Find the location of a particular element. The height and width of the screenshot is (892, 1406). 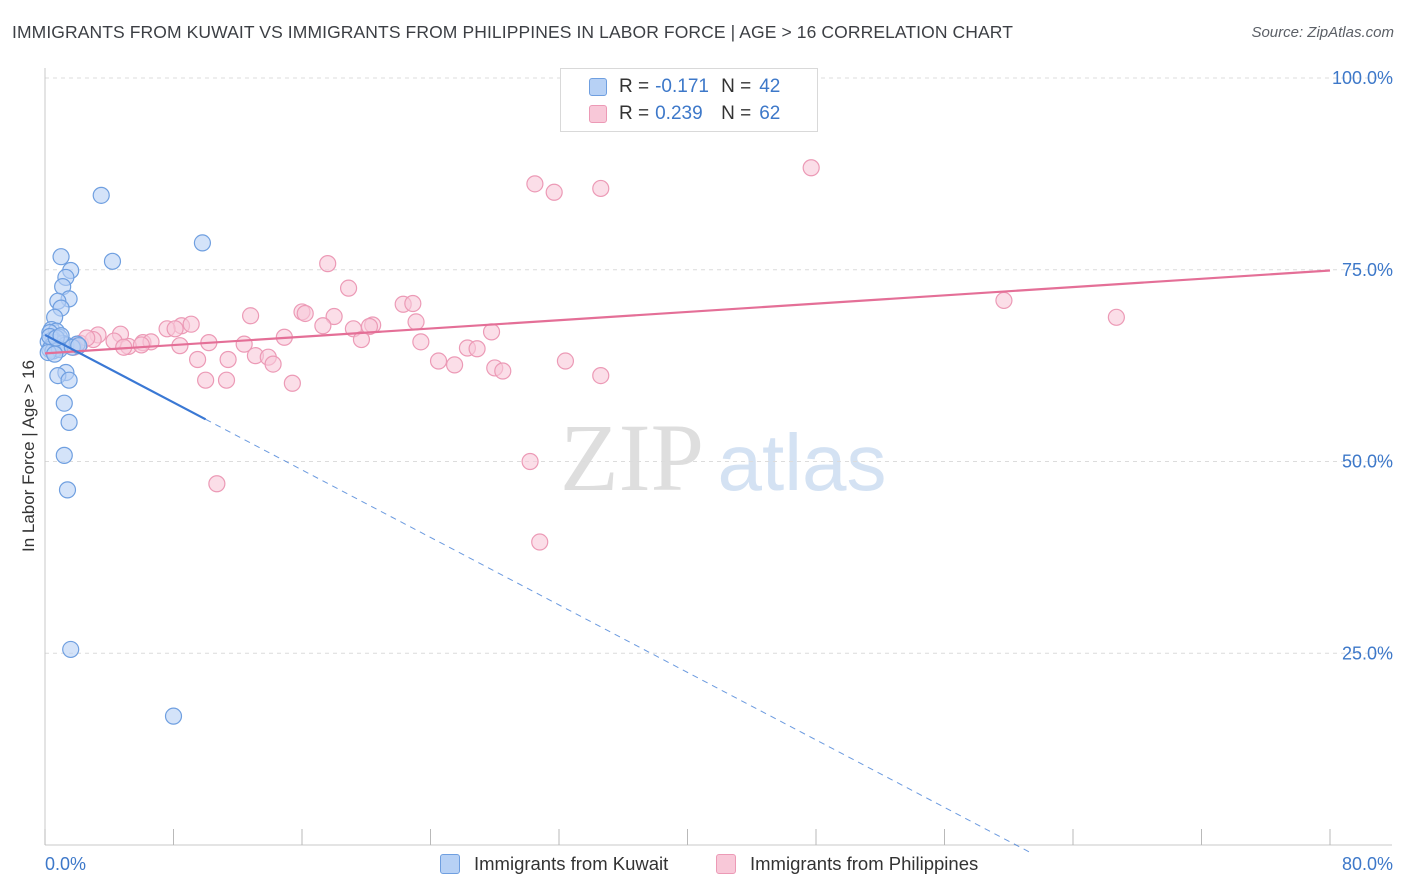

legend-row-kuwait: R = -0.171 N = 42 is located at coordinates (684, 87).